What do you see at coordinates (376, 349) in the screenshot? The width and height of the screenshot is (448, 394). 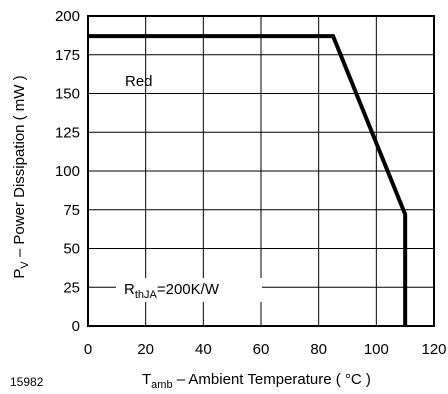 I see `x-tick-label: 100` at bounding box center [376, 349].